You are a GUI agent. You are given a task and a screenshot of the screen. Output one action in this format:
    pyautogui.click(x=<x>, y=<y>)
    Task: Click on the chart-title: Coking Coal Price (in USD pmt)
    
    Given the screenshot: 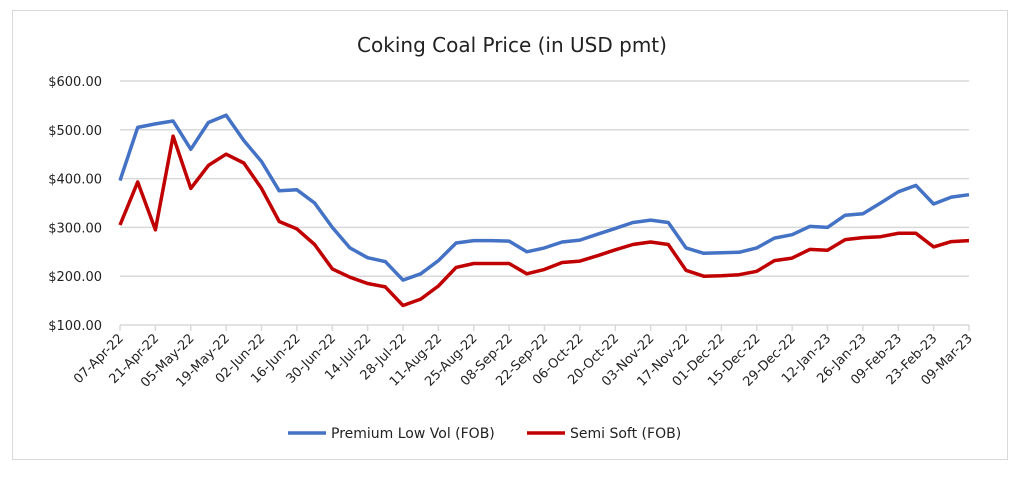 What is the action you would take?
    pyautogui.click(x=512, y=45)
    